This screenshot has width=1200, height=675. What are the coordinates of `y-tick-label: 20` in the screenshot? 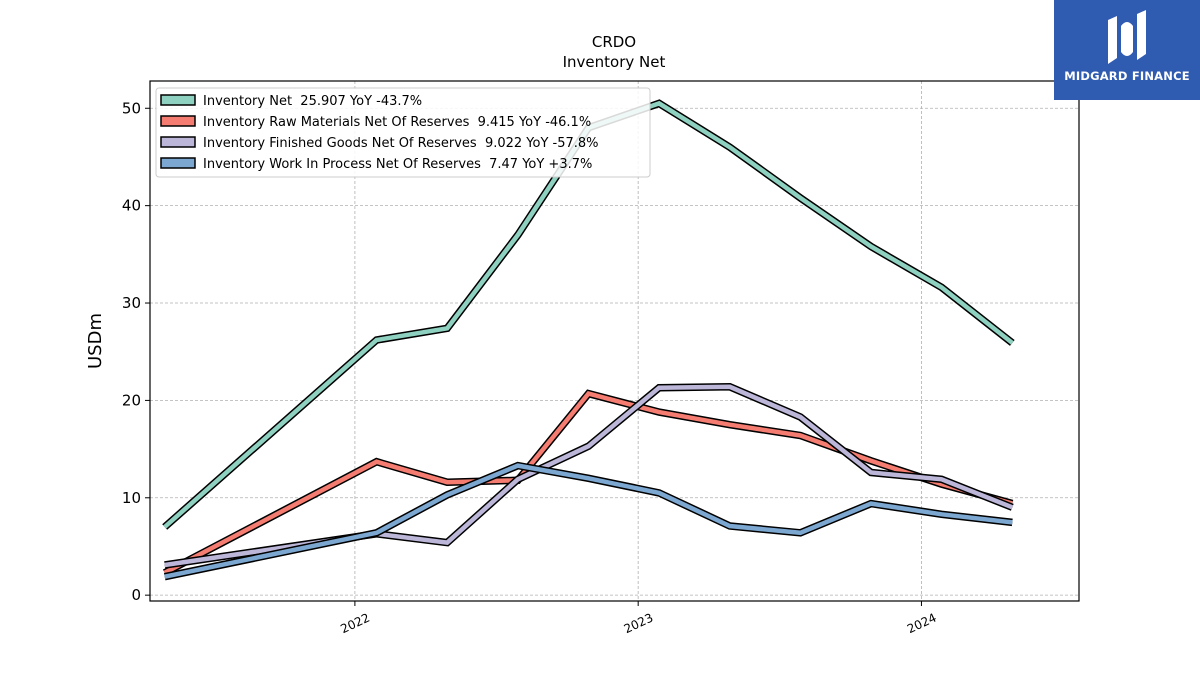 It's located at (131, 400).